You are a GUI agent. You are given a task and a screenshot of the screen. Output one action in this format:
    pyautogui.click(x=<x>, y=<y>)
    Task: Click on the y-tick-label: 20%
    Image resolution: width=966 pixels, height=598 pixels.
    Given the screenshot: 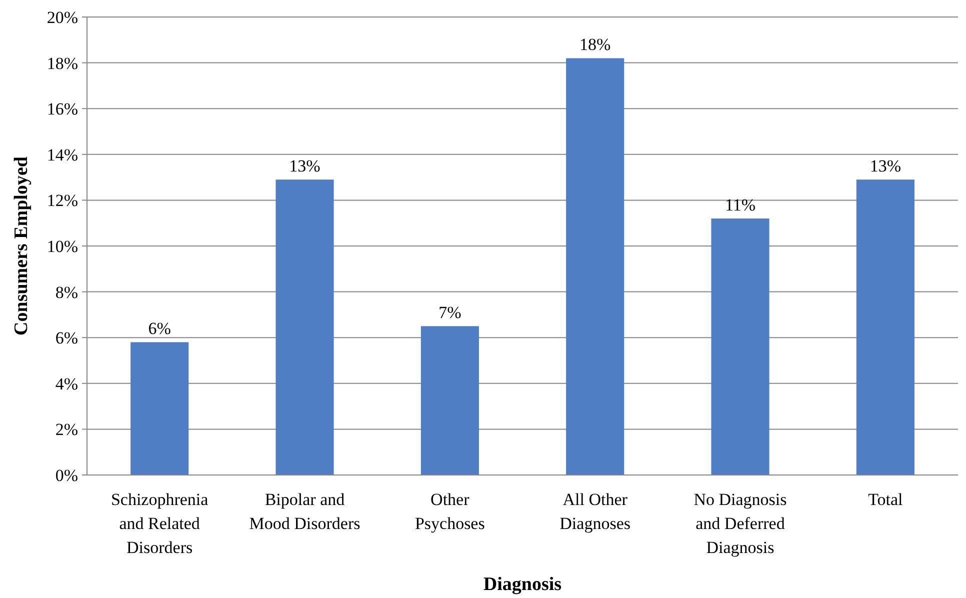 What is the action you would take?
    pyautogui.click(x=62, y=17)
    